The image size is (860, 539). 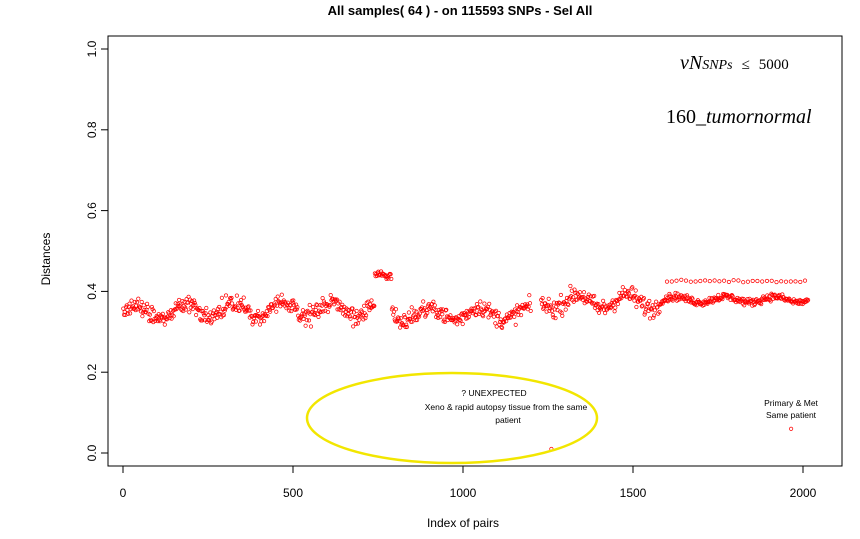 What do you see at coordinates (508, 420) in the screenshot?
I see `unexpected-line2: patient` at bounding box center [508, 420].